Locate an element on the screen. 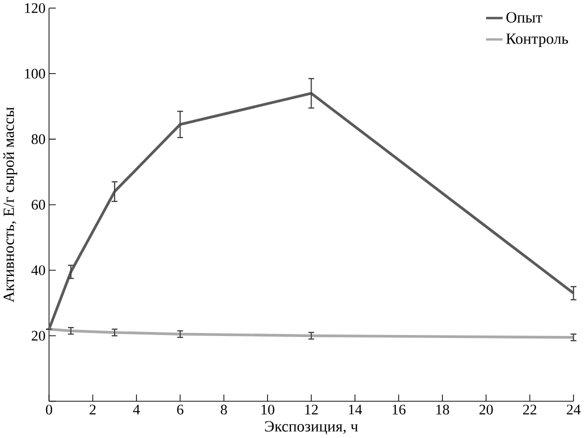 This screenshot has height=438, width=584. x-tick-label: 8 is located at coordinates (223, 409).